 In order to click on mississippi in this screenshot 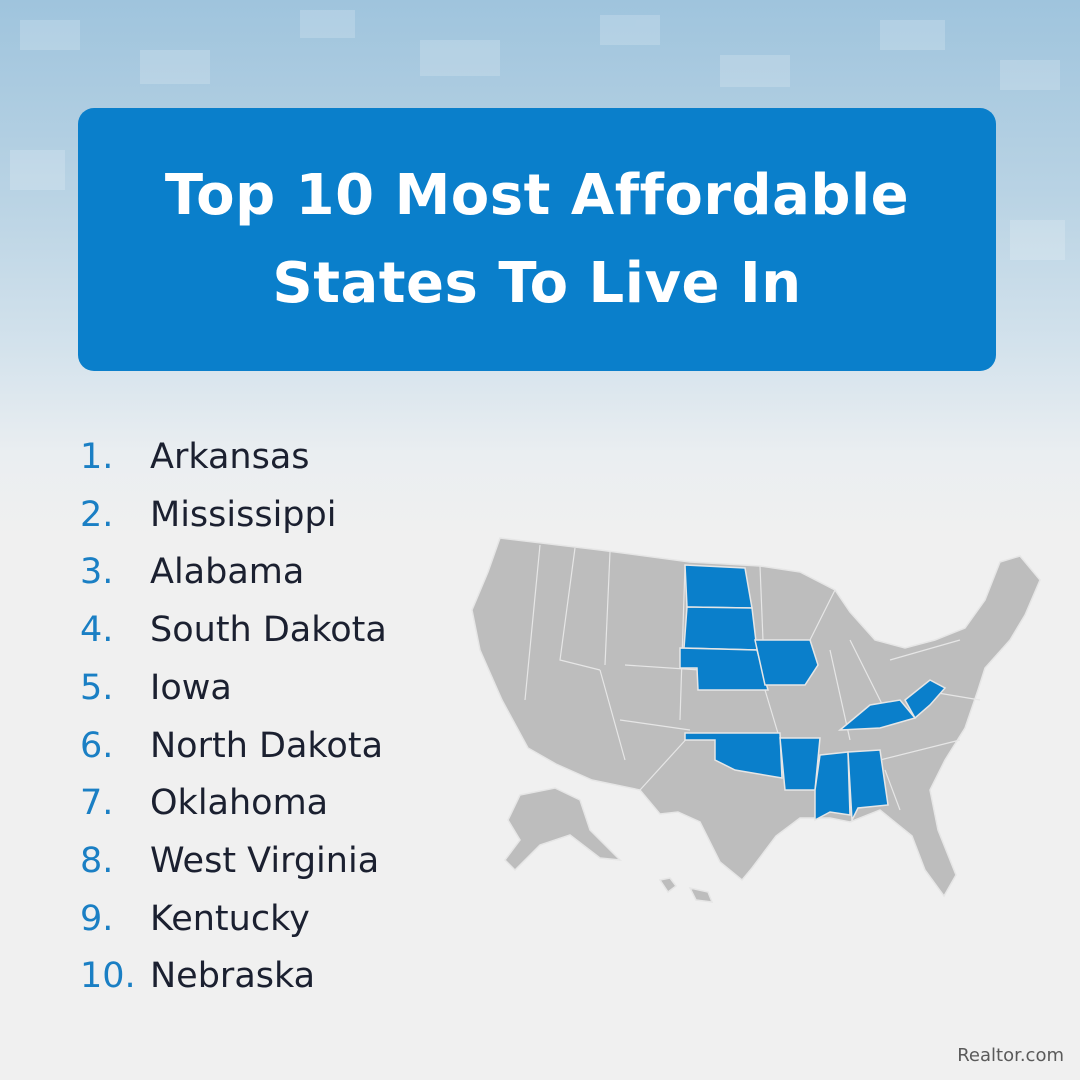, I will do `click(832, 786)`.